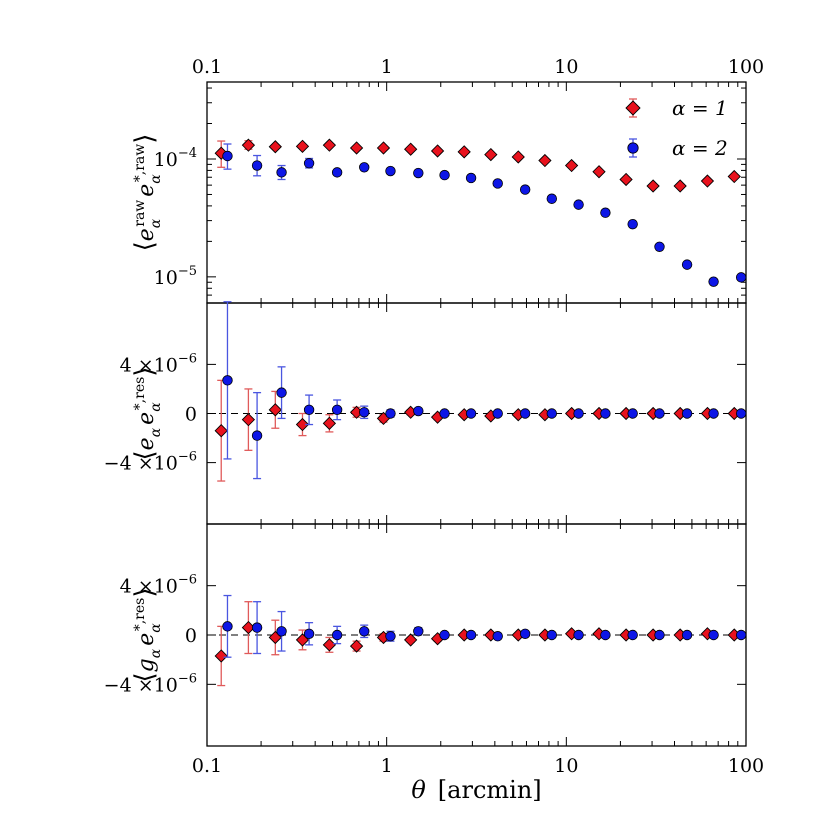 The width and height of the screenshot is (830, 830). Describe the element at coordinates (140, 213) in the screenshot. I see `y-label-superscript: raw` at that location.